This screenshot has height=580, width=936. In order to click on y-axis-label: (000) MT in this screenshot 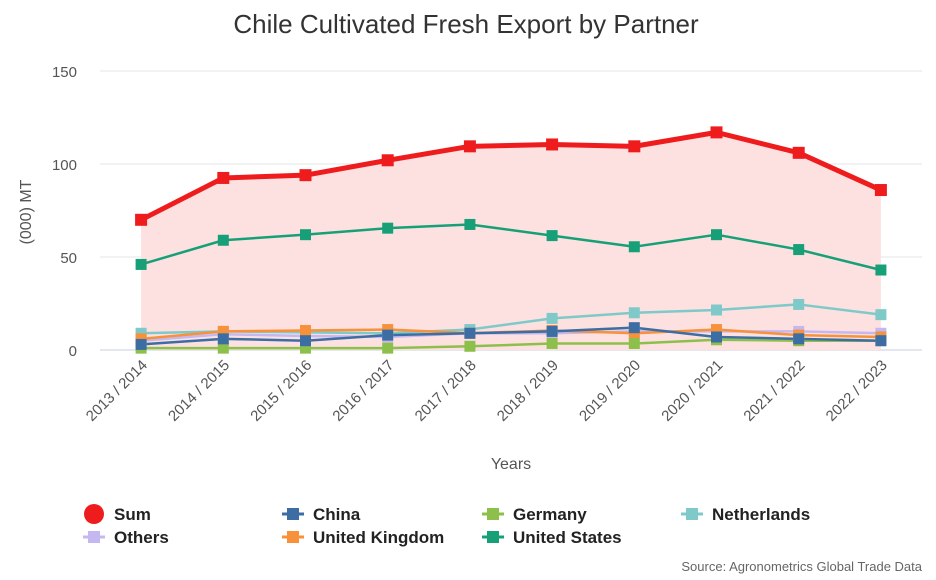, I will do `click(26, 211)`.